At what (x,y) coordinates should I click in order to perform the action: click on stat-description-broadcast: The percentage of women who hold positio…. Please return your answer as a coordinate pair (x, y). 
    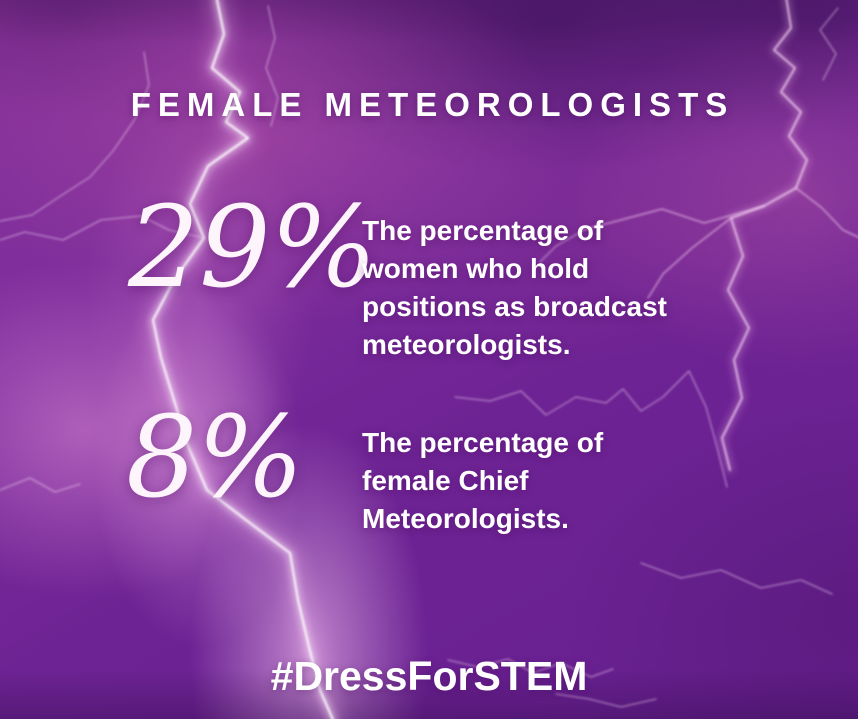
    Looking at the image, I should click on (514, 288).